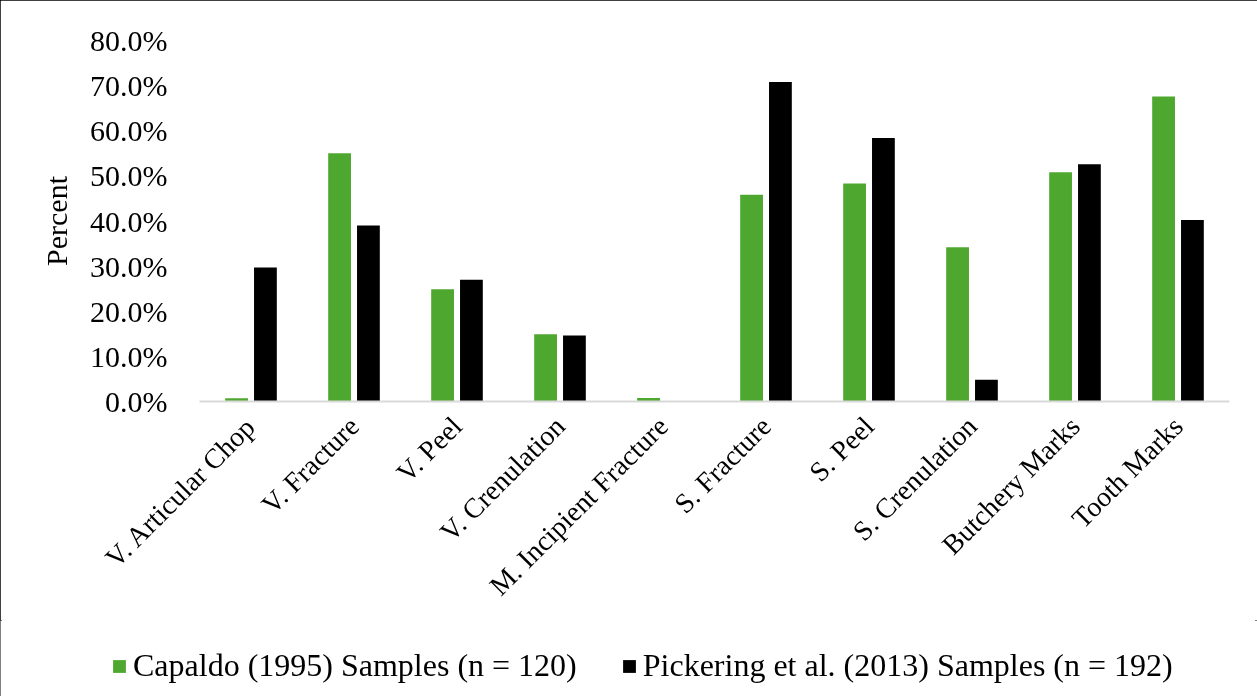  I want to click on y-tick-label: 30.0%, so click(129, 266).